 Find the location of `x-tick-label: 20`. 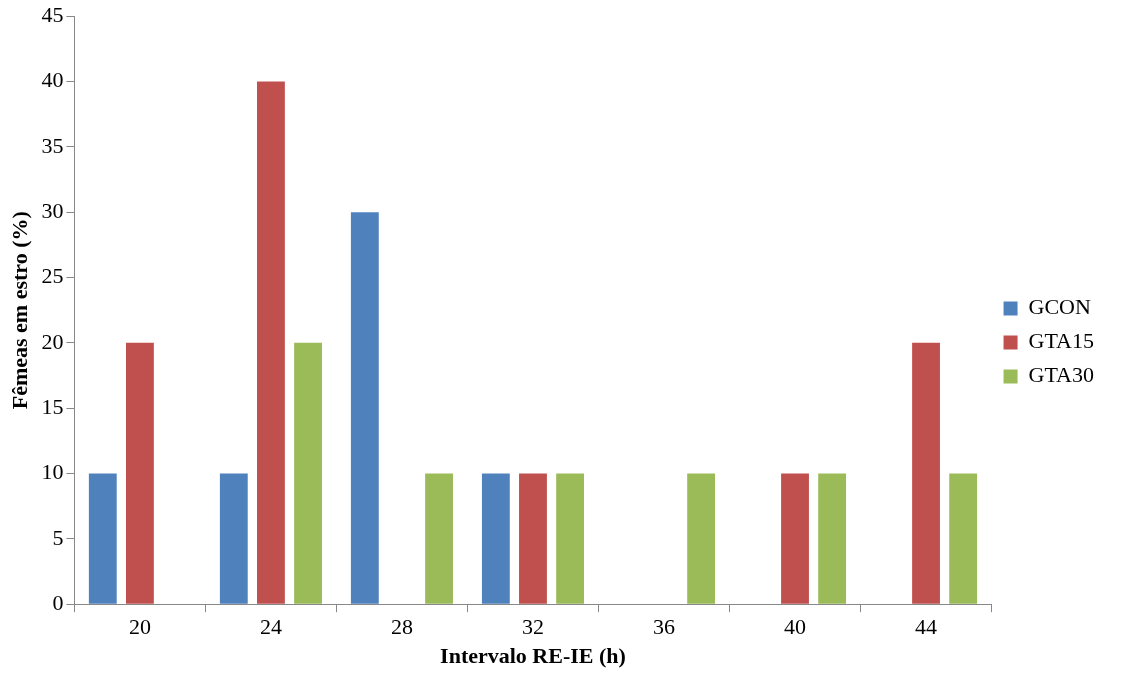

x-tick-label: 20 is located at coordinates (139, 627).